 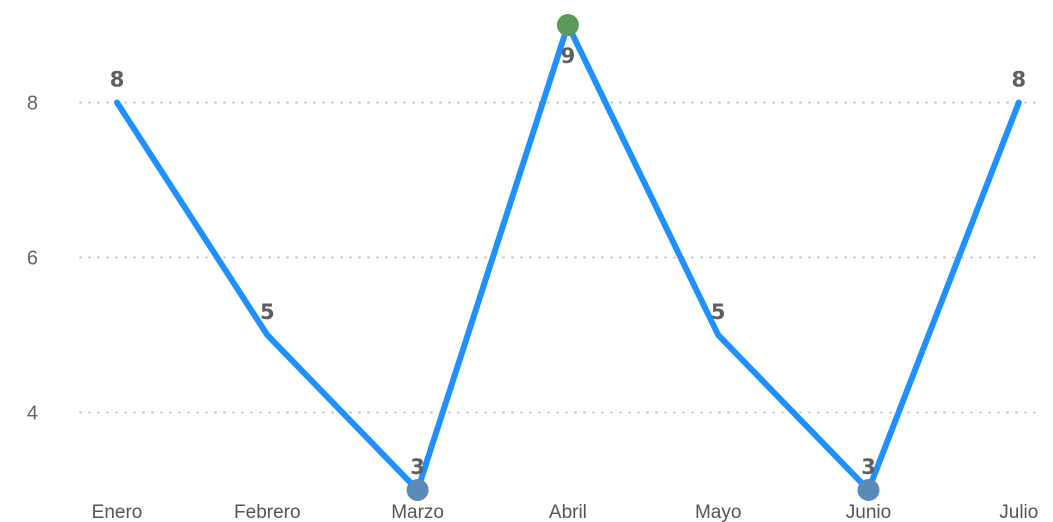 I want to click on point-marker-abril, so click(x=567, y=25).